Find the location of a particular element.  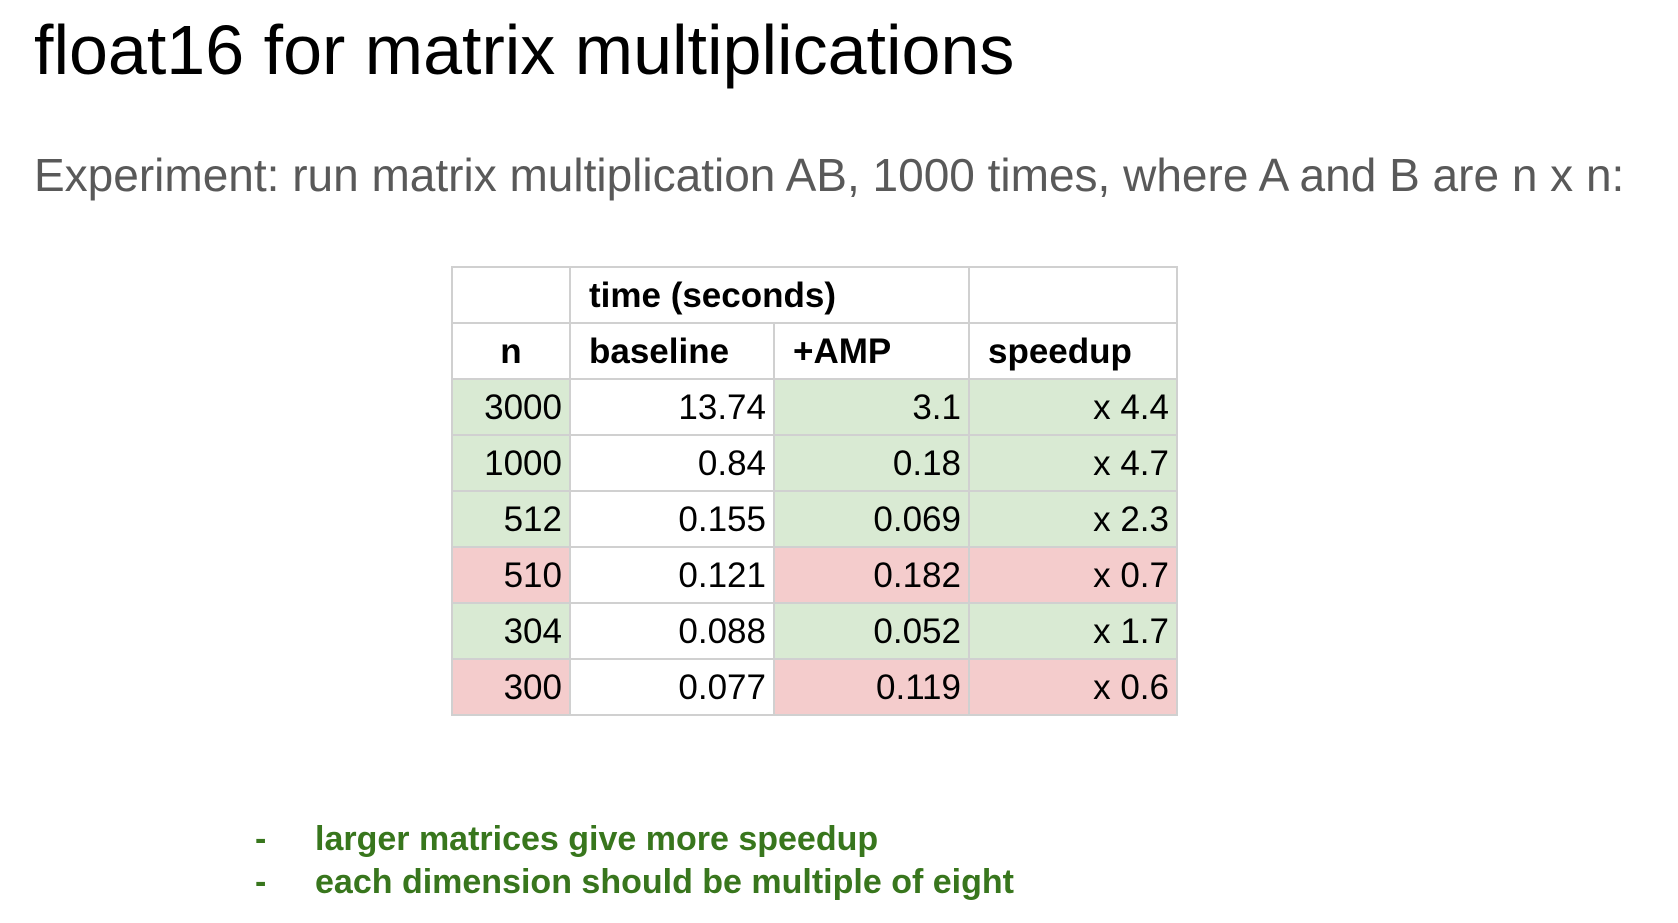

cell-baseline: 0.84 is located at coordinates (672, 463).